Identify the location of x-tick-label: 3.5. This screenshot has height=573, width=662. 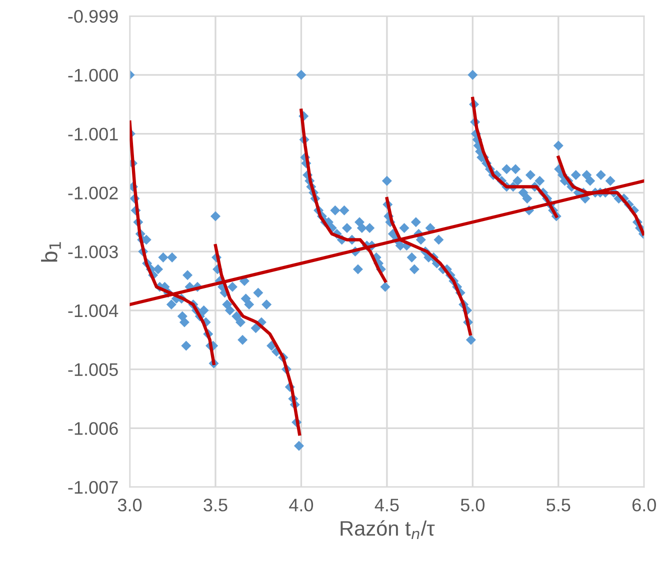
(216, 505).